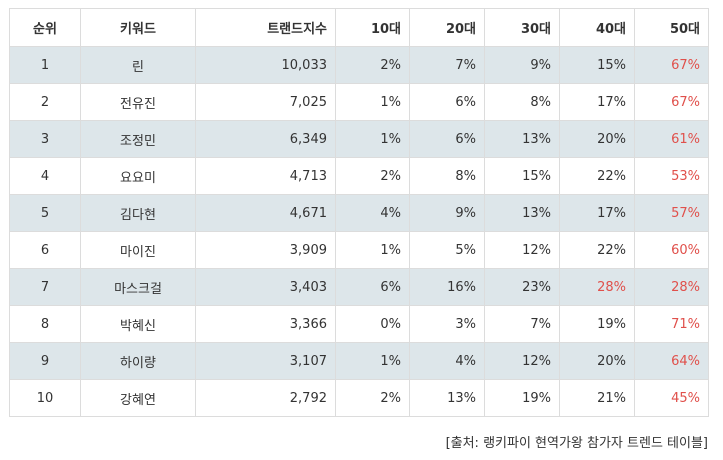  What do you see at coordinates (265, 102) in the screenshot?
I see `cell-trend-index: 7,025` at bounding box center [265, 102].